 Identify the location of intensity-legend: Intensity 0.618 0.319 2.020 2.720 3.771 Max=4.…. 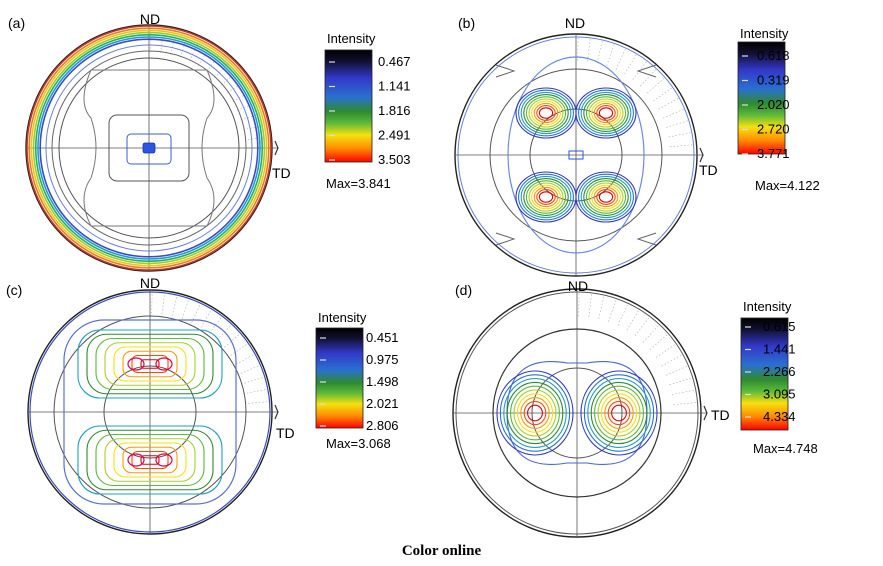
(778, 109).